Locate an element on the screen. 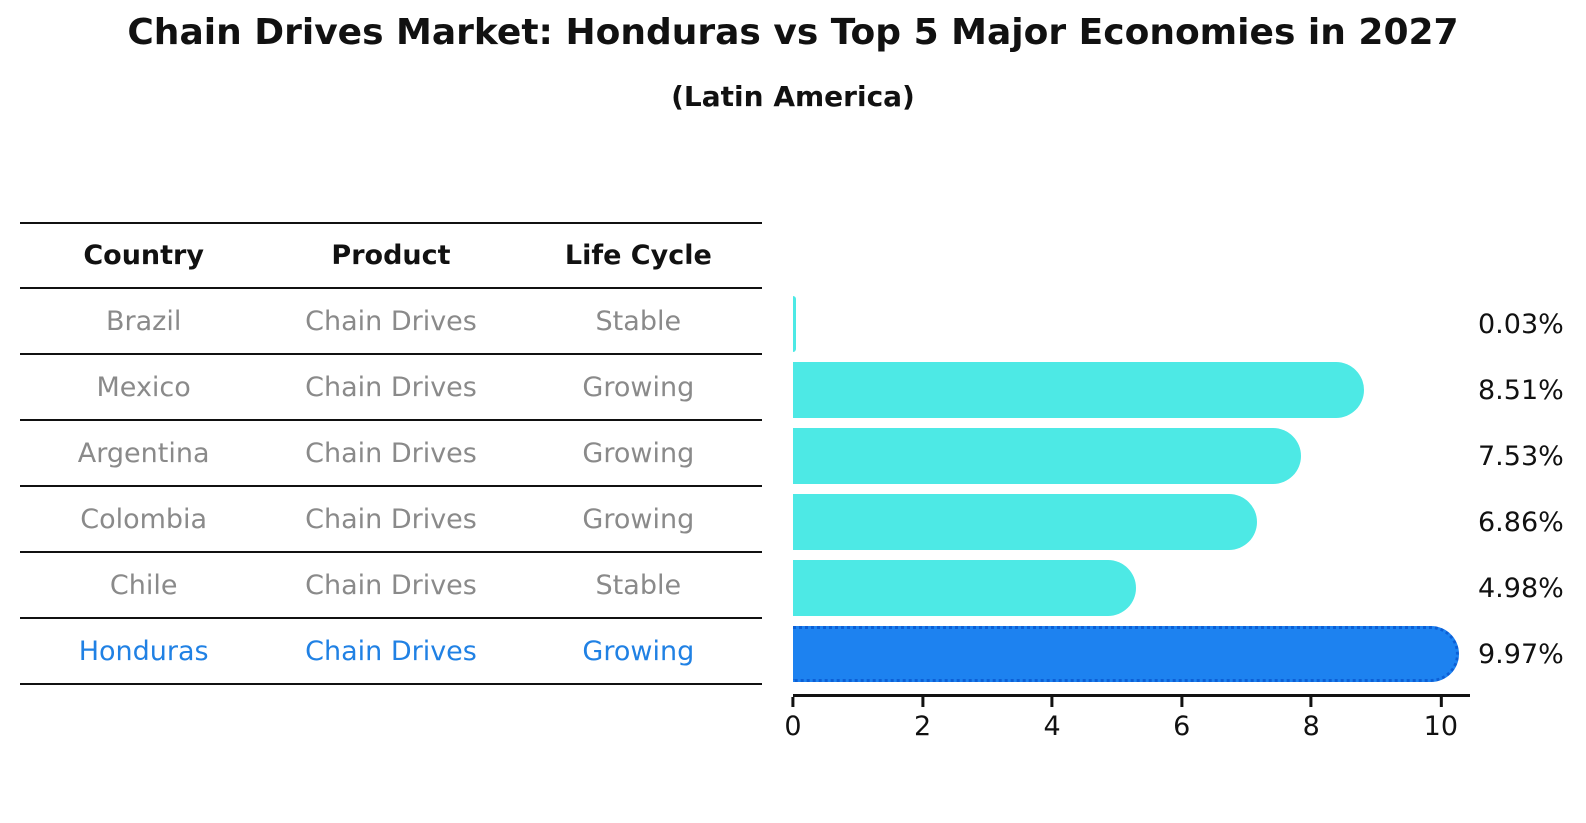 The width and height of the screenshot is (1586, 823). x-tick: 8 is located at coordinates (1311, 719).